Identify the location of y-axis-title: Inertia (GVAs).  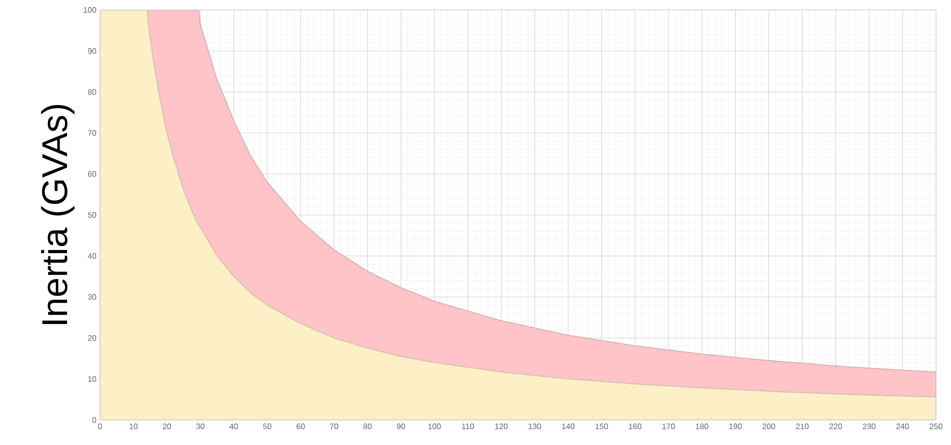
(57, 214).